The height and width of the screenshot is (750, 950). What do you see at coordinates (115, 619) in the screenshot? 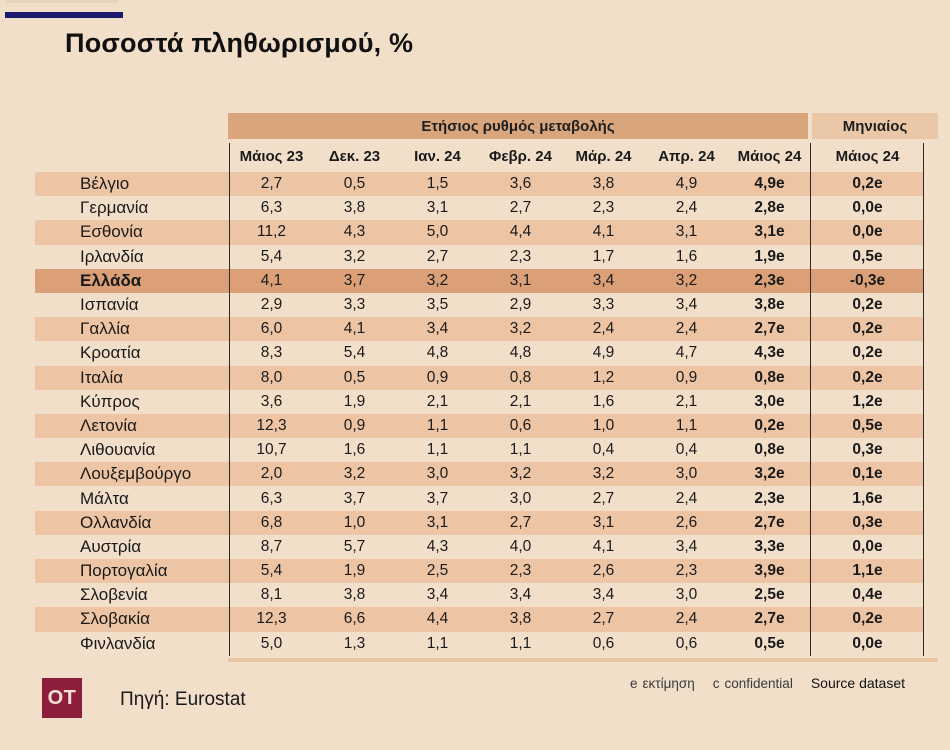
I see `country-label: Σλοβακία` at bounding box center [115, 619].